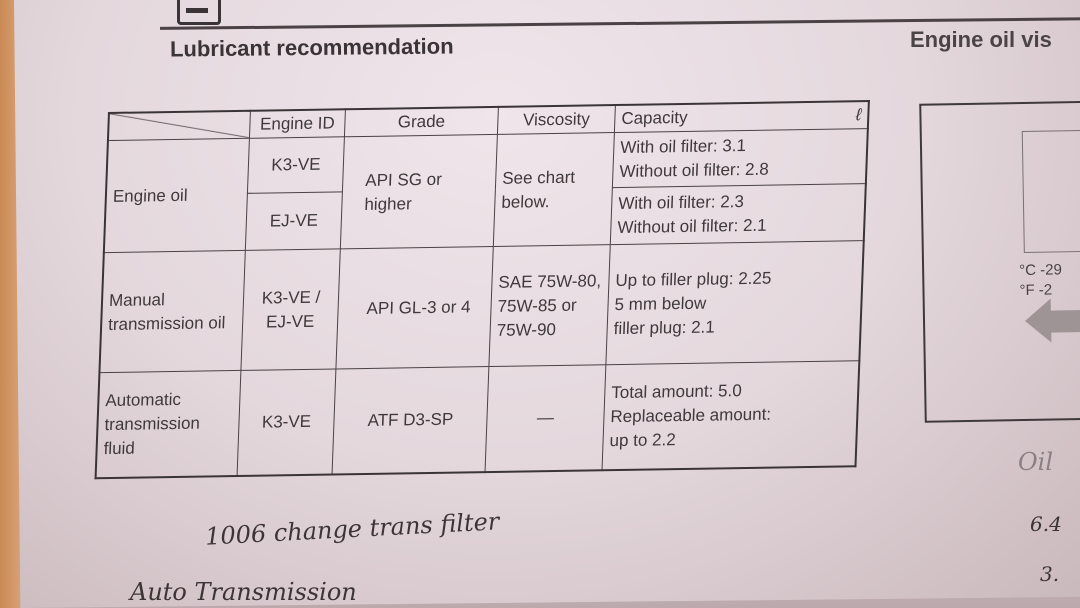 The image size is (1080, 608). I want to click on car-icon, so click(199, 12).